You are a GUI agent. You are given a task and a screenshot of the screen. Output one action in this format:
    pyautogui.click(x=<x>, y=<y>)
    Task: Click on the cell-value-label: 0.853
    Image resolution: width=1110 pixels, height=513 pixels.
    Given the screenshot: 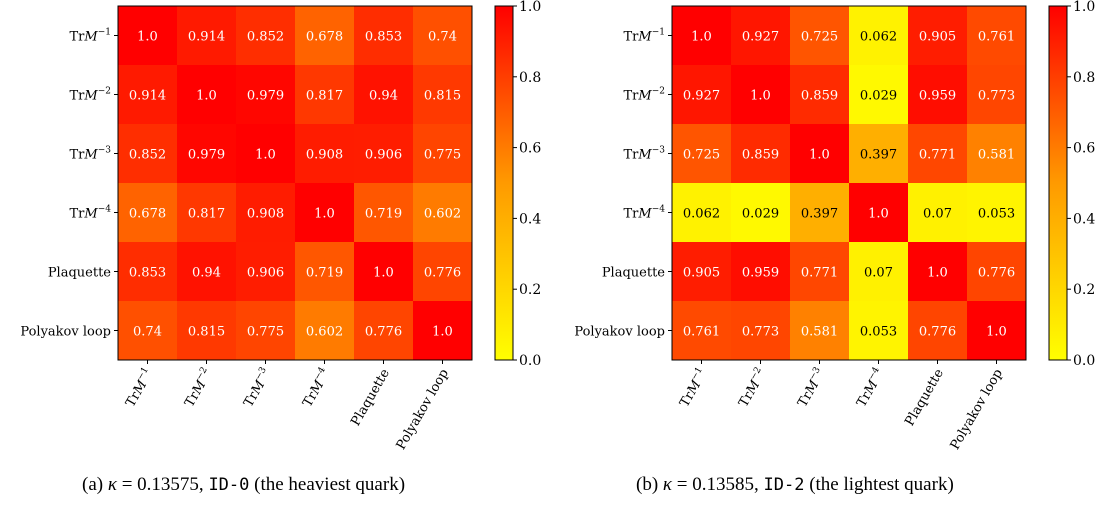 What is the action you would take?
    pyautogui.click(x=147, y=273)
    